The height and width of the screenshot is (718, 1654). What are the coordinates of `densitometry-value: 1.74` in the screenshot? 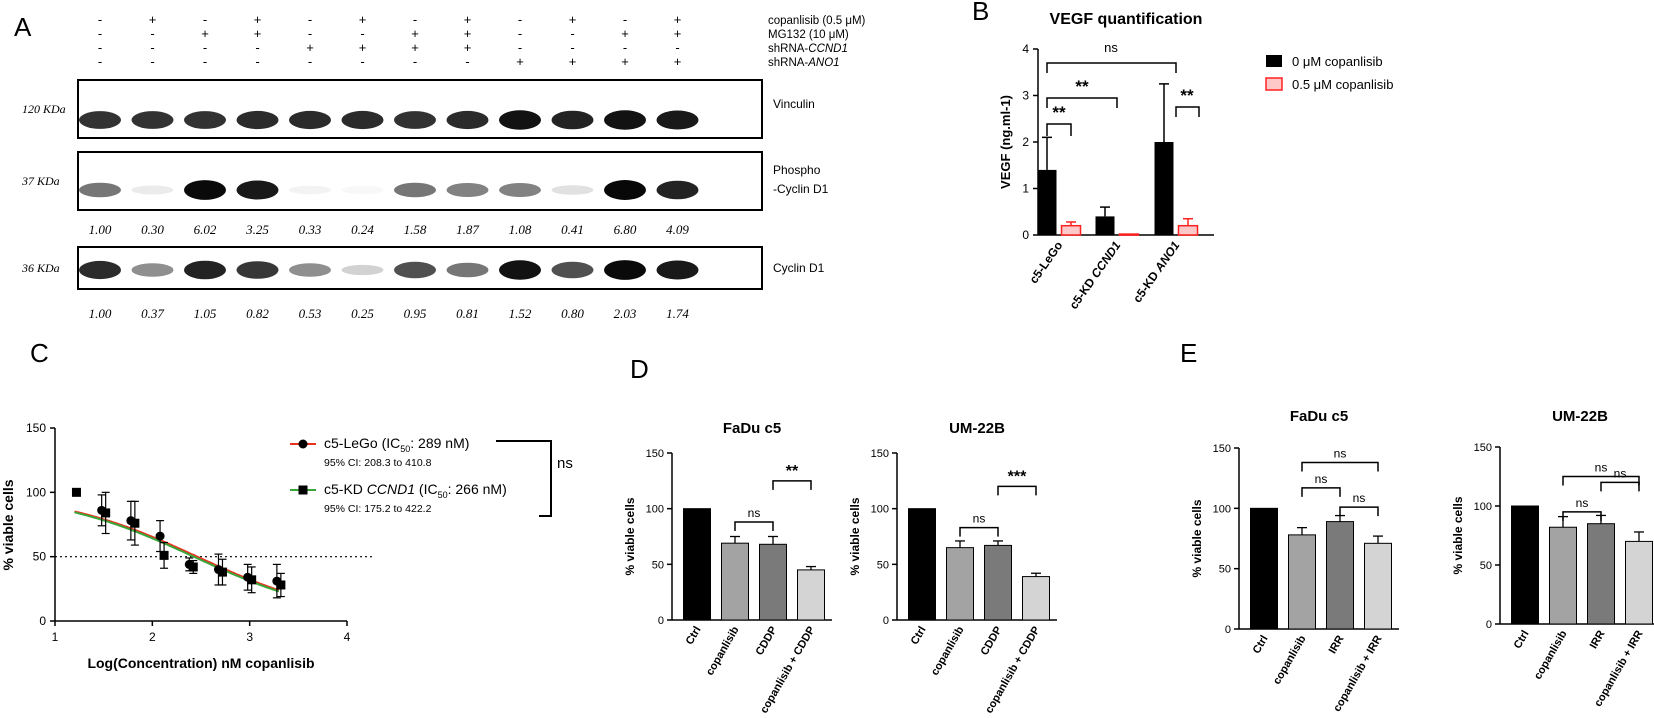 It's located at (677, 313).